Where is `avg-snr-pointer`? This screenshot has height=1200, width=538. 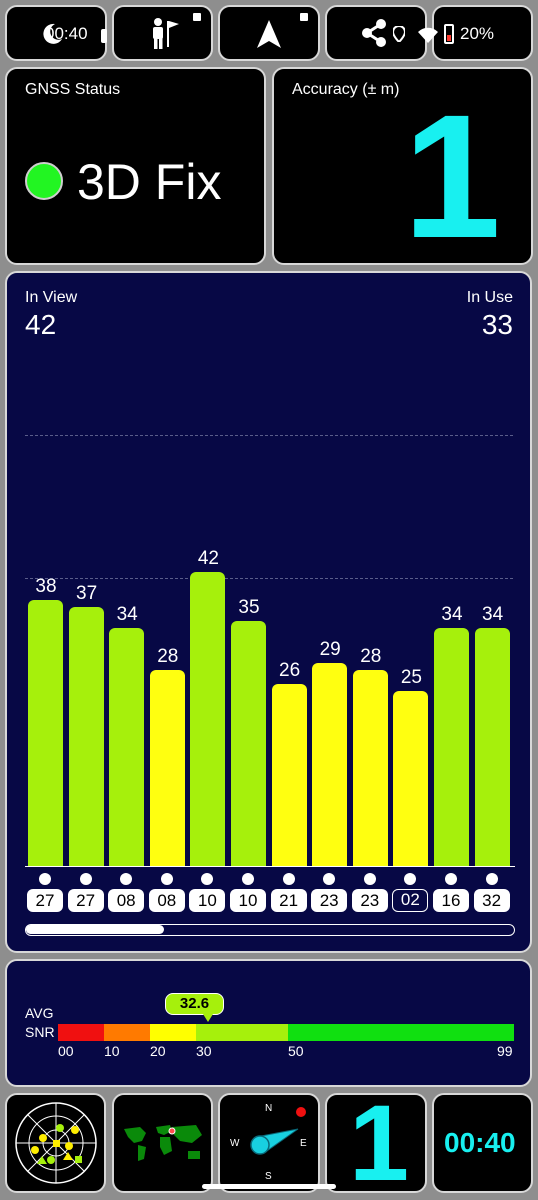
avg-snr-pointer is located at coordinates (208, 1018).